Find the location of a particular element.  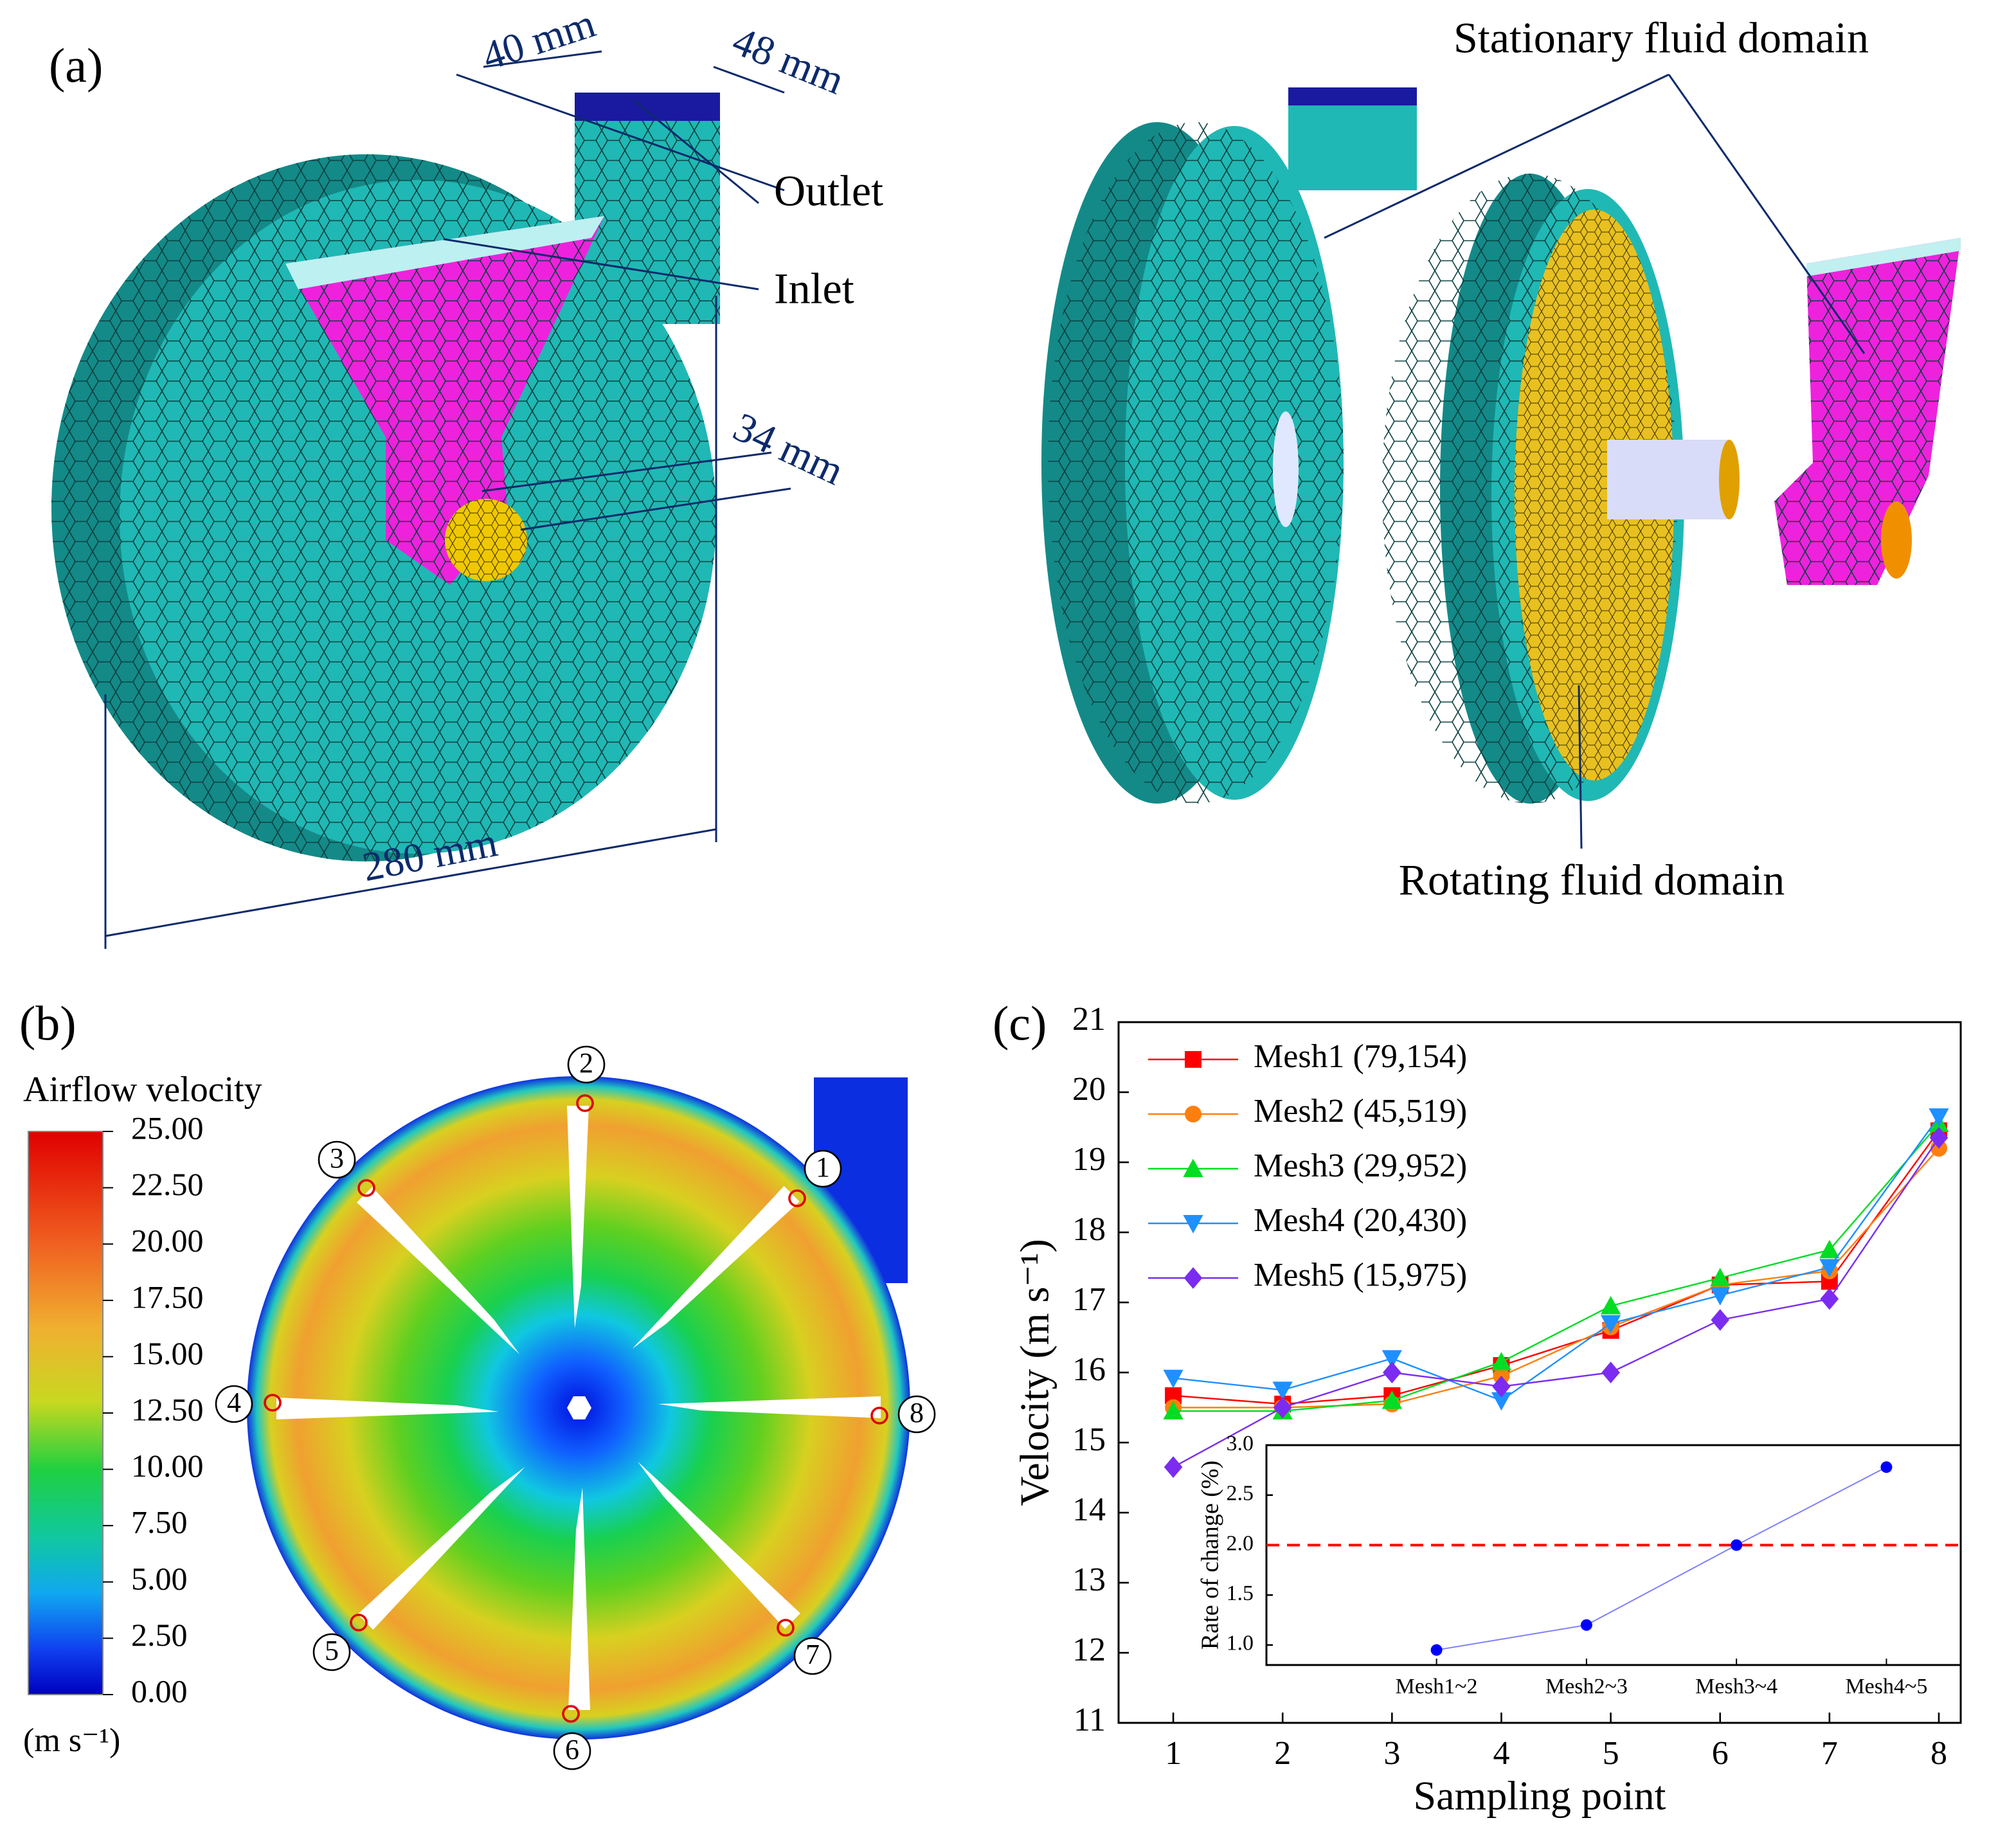

y-tick-label: 16 is located at coordinates (1089, 1370).